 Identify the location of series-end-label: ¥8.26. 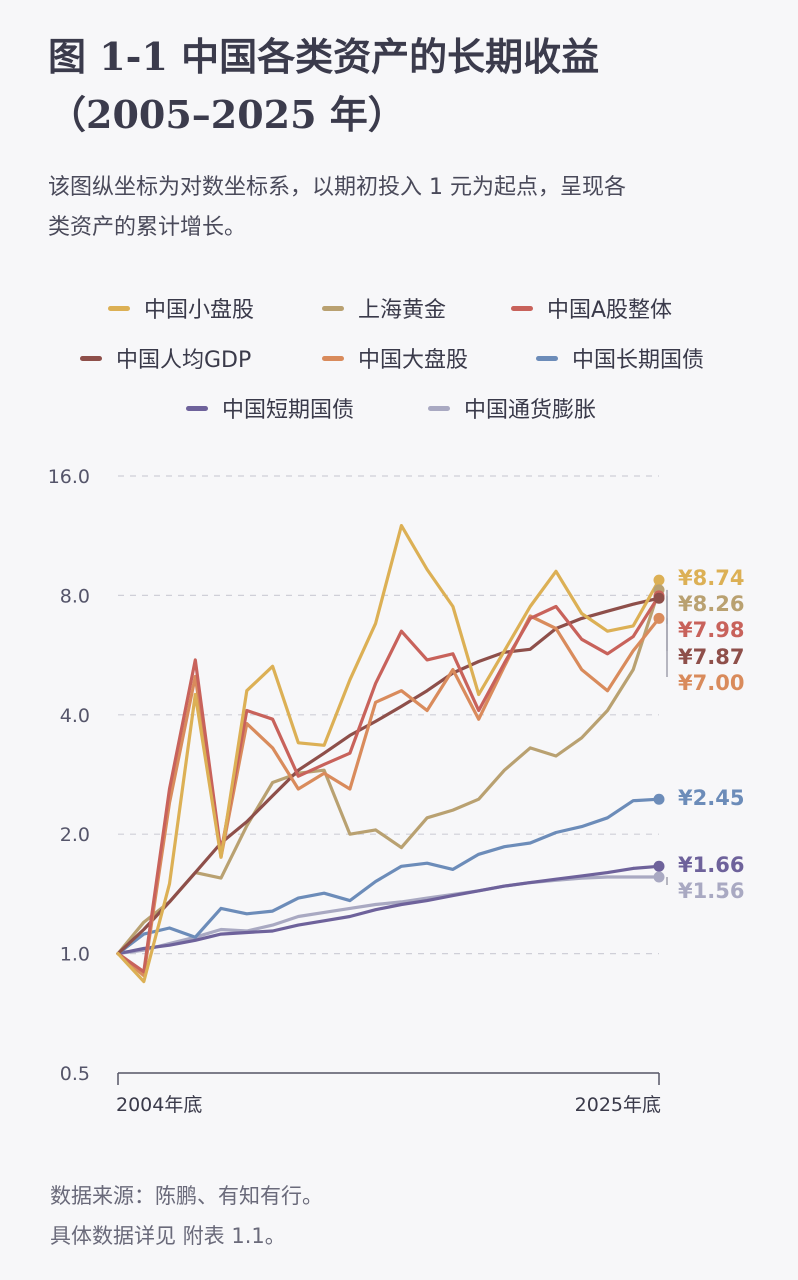
(711, 604).